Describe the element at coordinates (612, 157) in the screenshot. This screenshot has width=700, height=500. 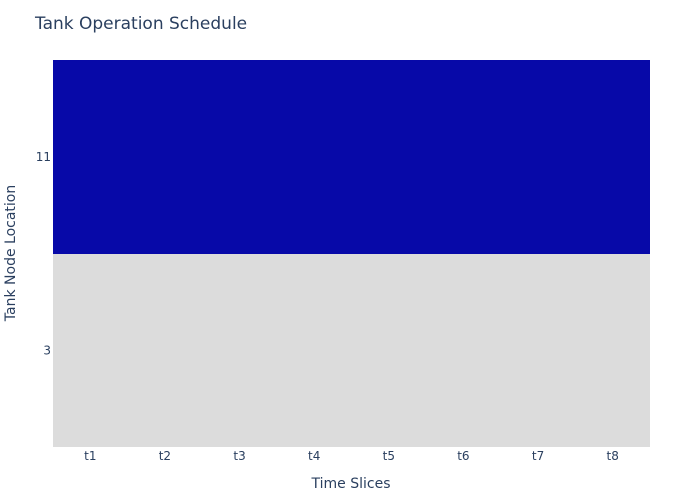
I see `heatmap-cell-11-t8` at that location.